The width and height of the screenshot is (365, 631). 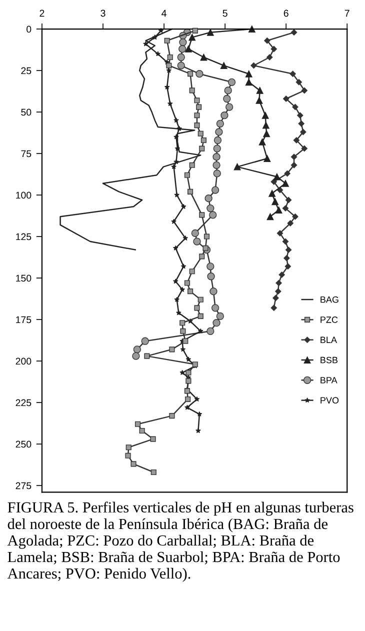 I want to click on x-tick-label: 3, so click(x=103, y=13).